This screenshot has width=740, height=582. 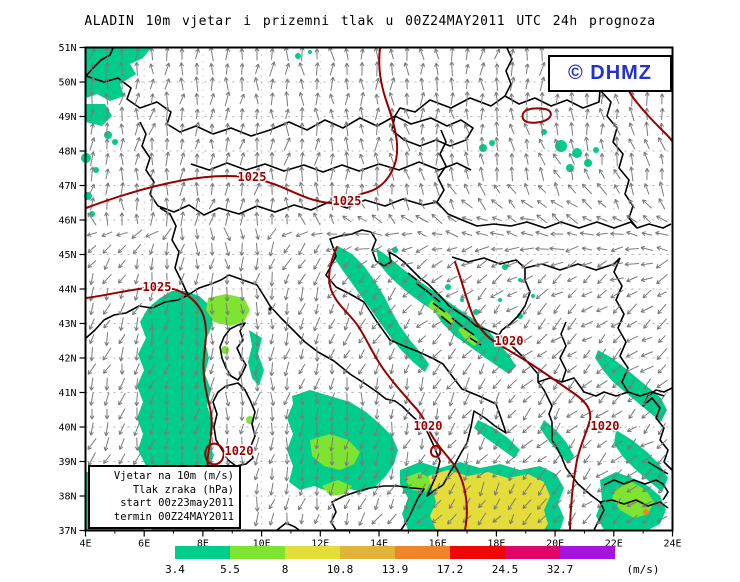 I want to click on lat-tick-label: 39N, so click(x=67, y=462).